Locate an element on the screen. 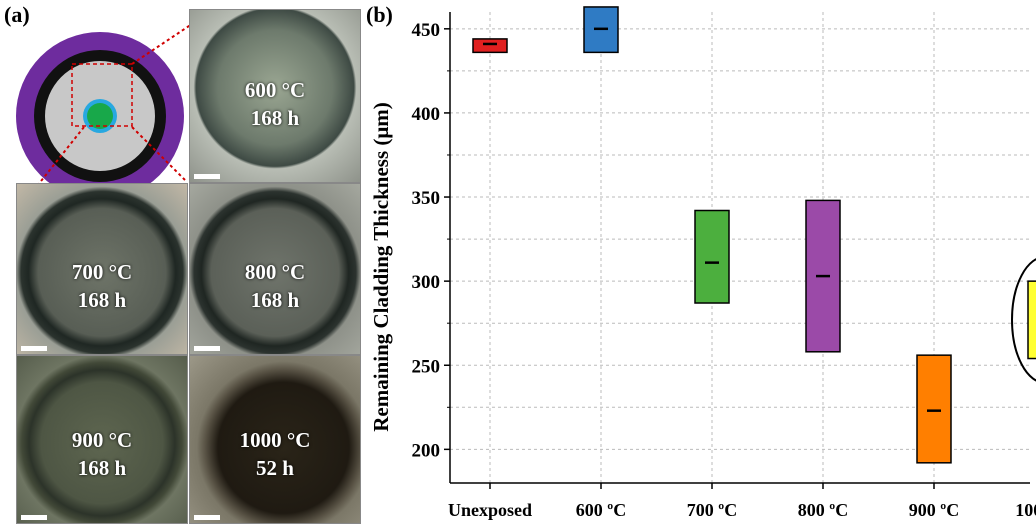 The height and width of the screenshot is (524, 1036). photo-time: 52 h is located at coordinates (275, 468).